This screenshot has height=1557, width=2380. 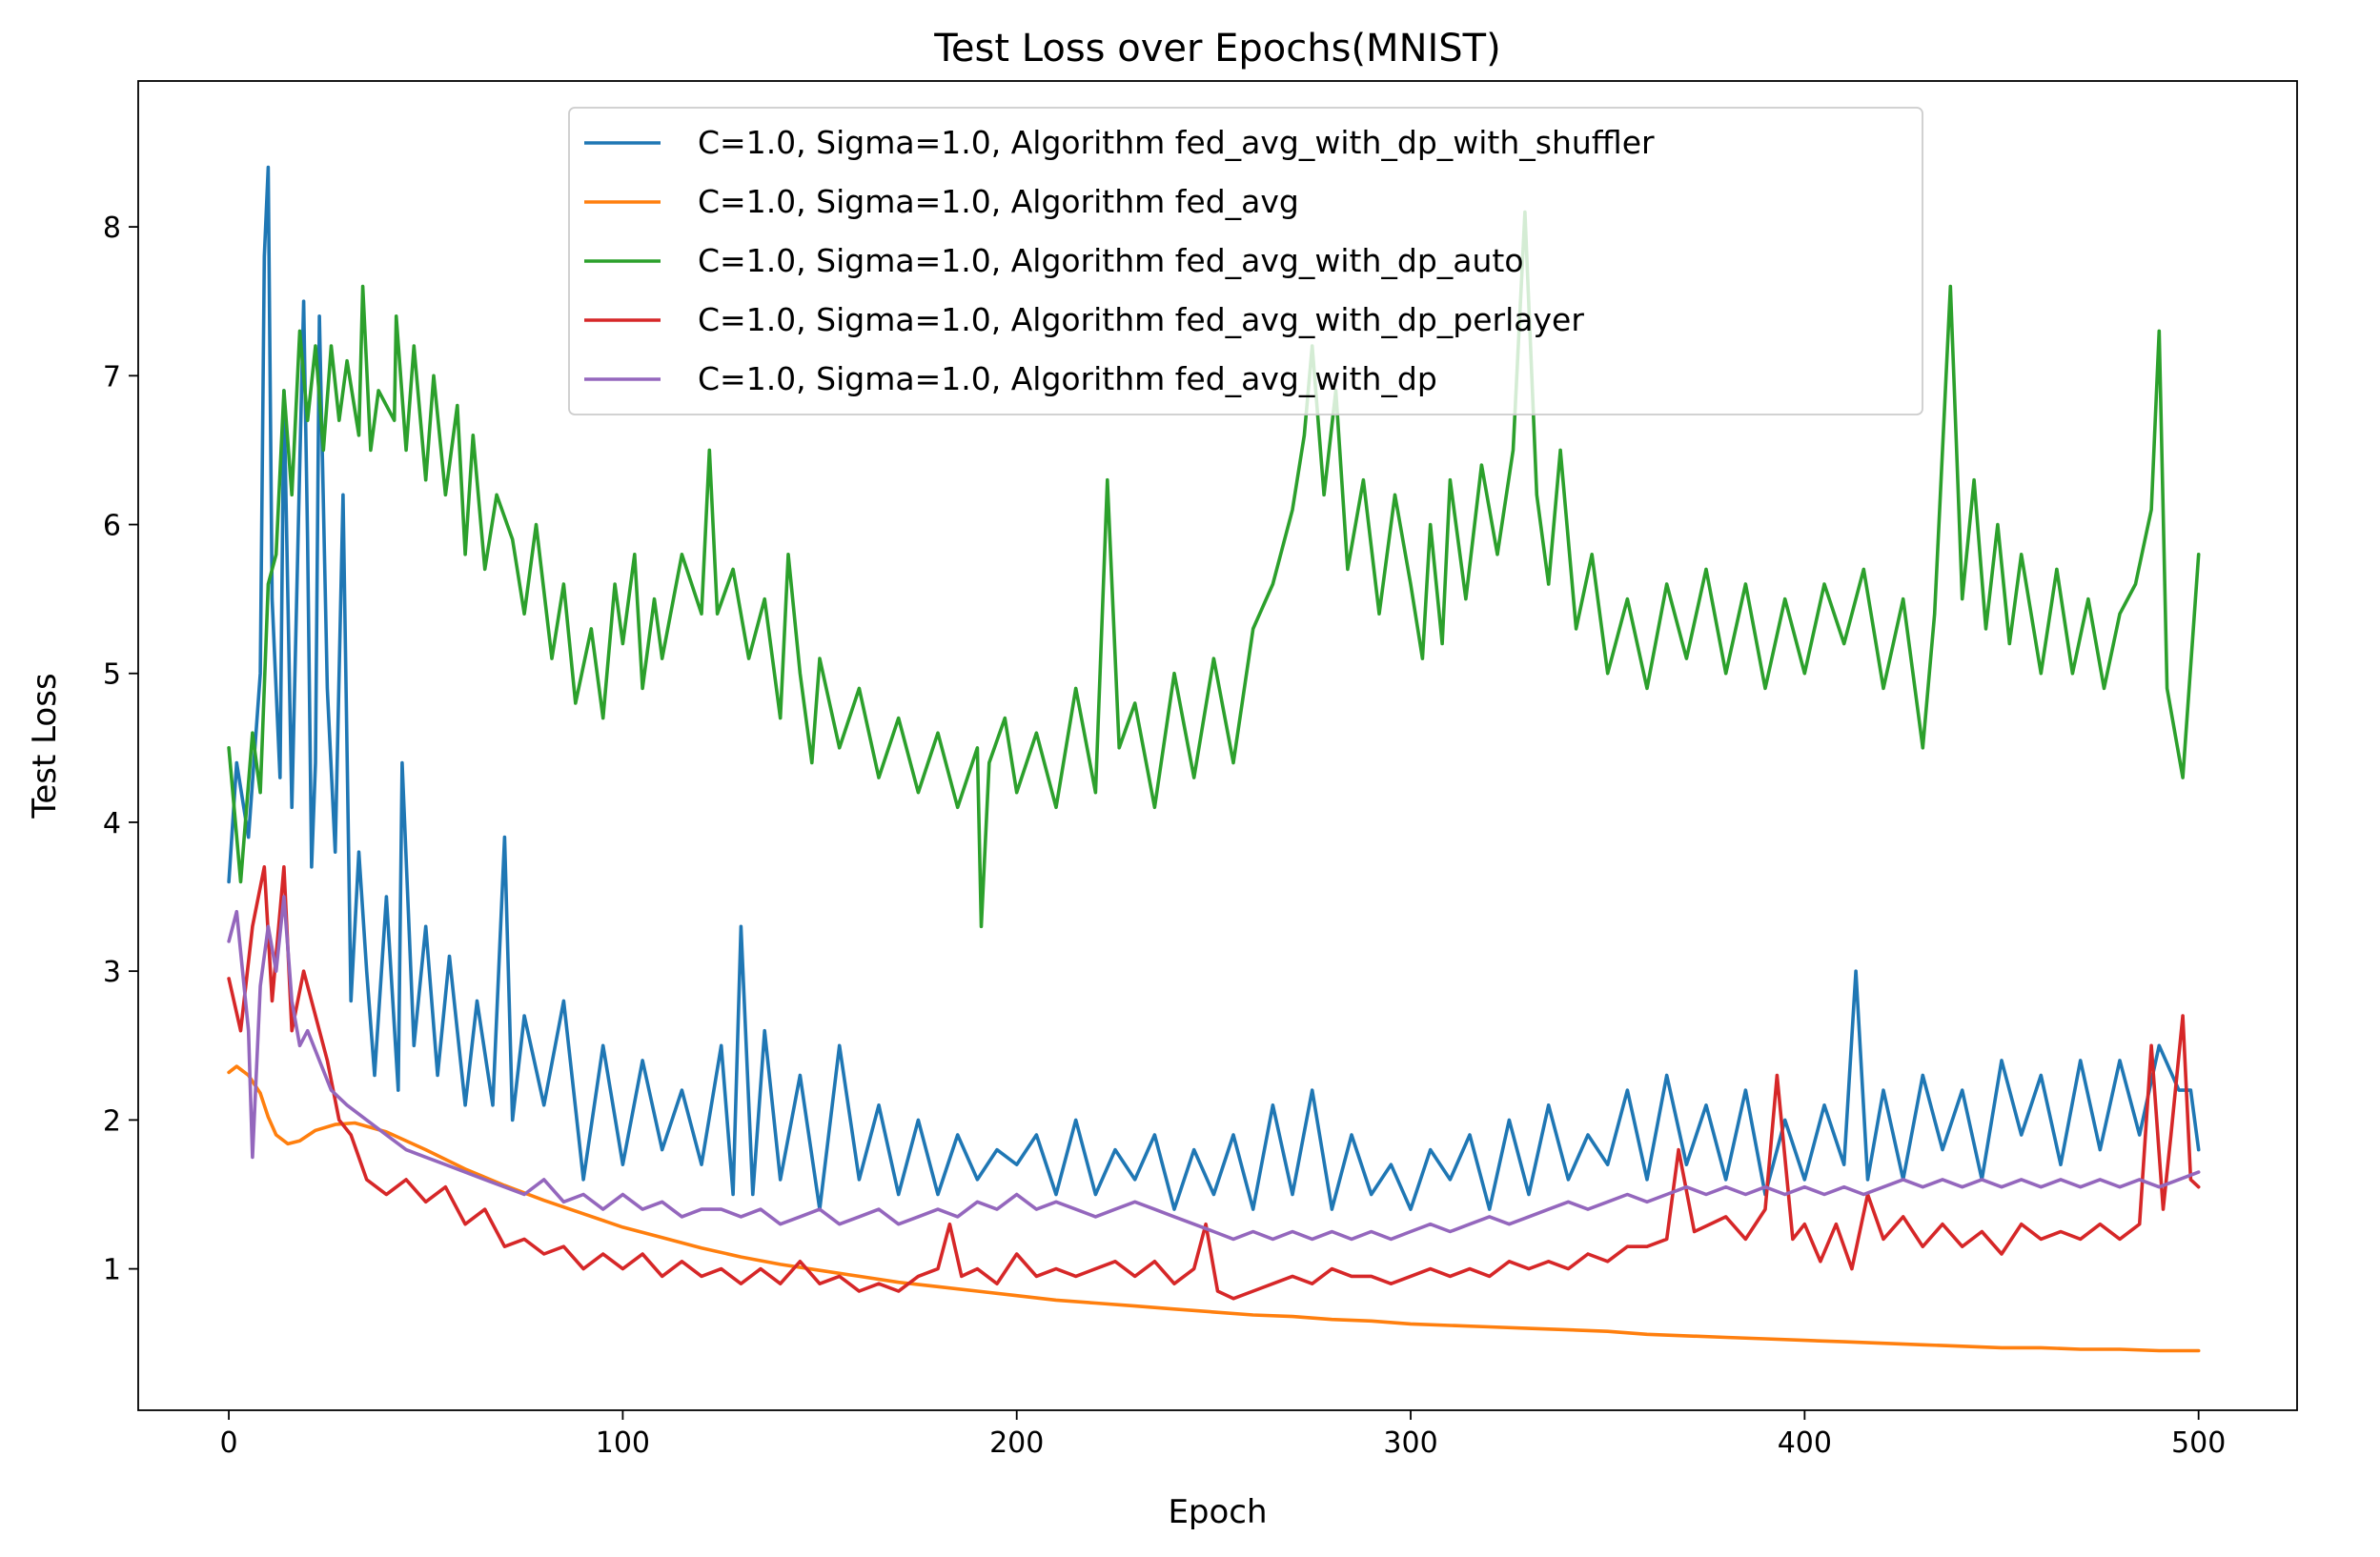 What do you see at coordinates (999, 201) in the screenshot?
I see `legend-entry: C=1.0, Sigma=1.0, Algorithm fed_avg` at bounding box center [999, 201].